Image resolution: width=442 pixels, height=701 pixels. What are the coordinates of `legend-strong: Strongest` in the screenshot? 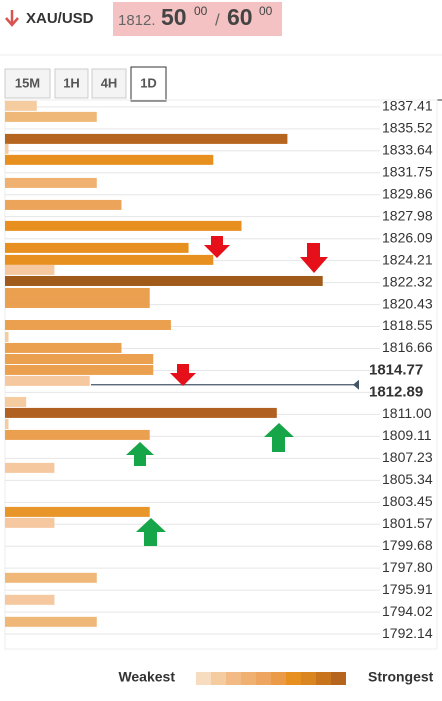 It's located at (401, 677).